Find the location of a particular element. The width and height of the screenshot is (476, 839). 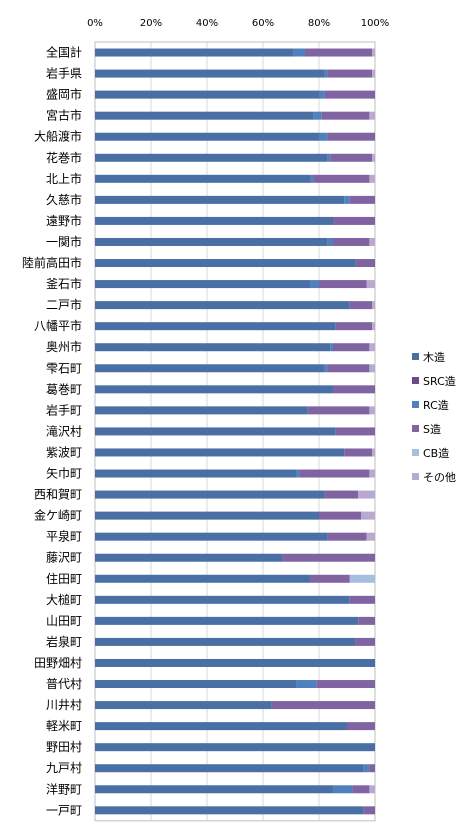

category-label: 住田町 is located at coordinates (64, 579).